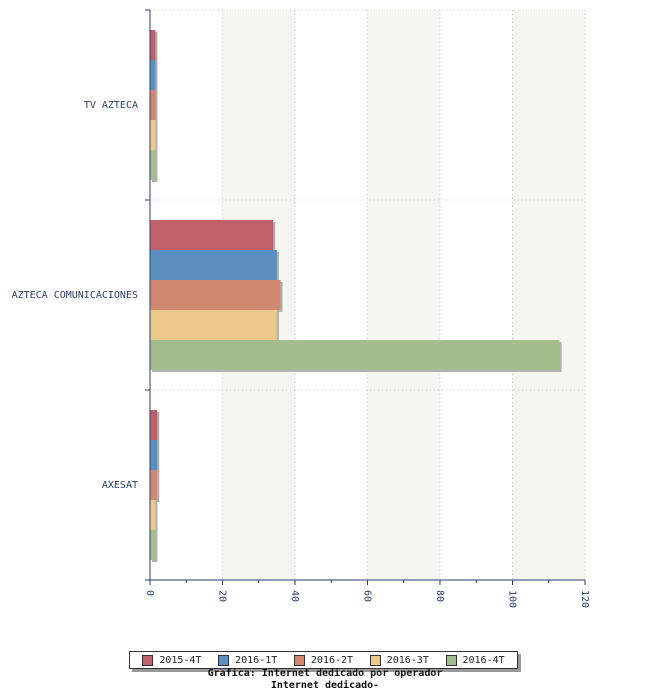  What do you see at coordinates (355, 355) in the screenshot?
I see `bar-azteca-comunicaciones-2016-4t` at bounding box center [355, 355].